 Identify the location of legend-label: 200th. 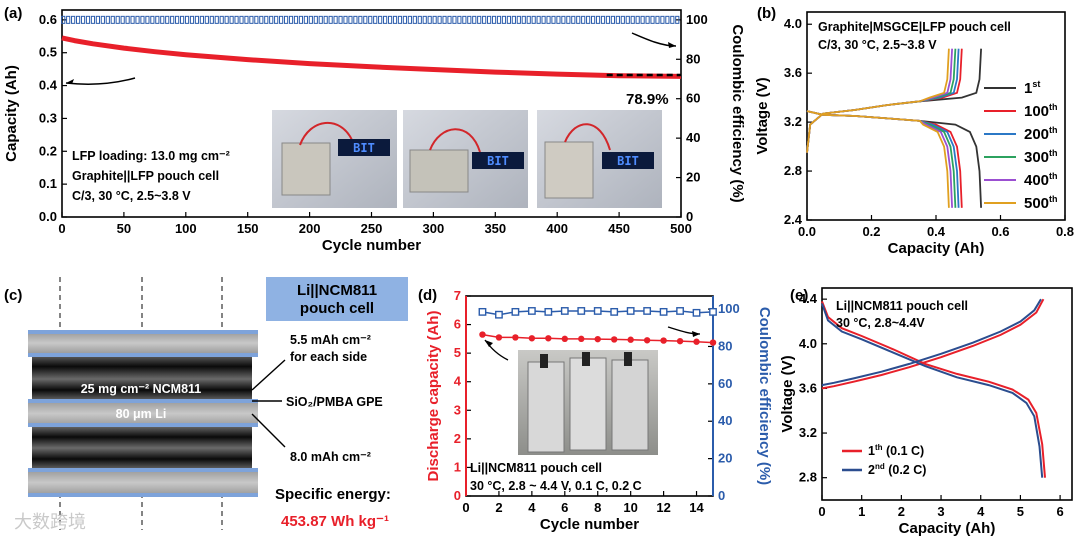
(1041, 134).